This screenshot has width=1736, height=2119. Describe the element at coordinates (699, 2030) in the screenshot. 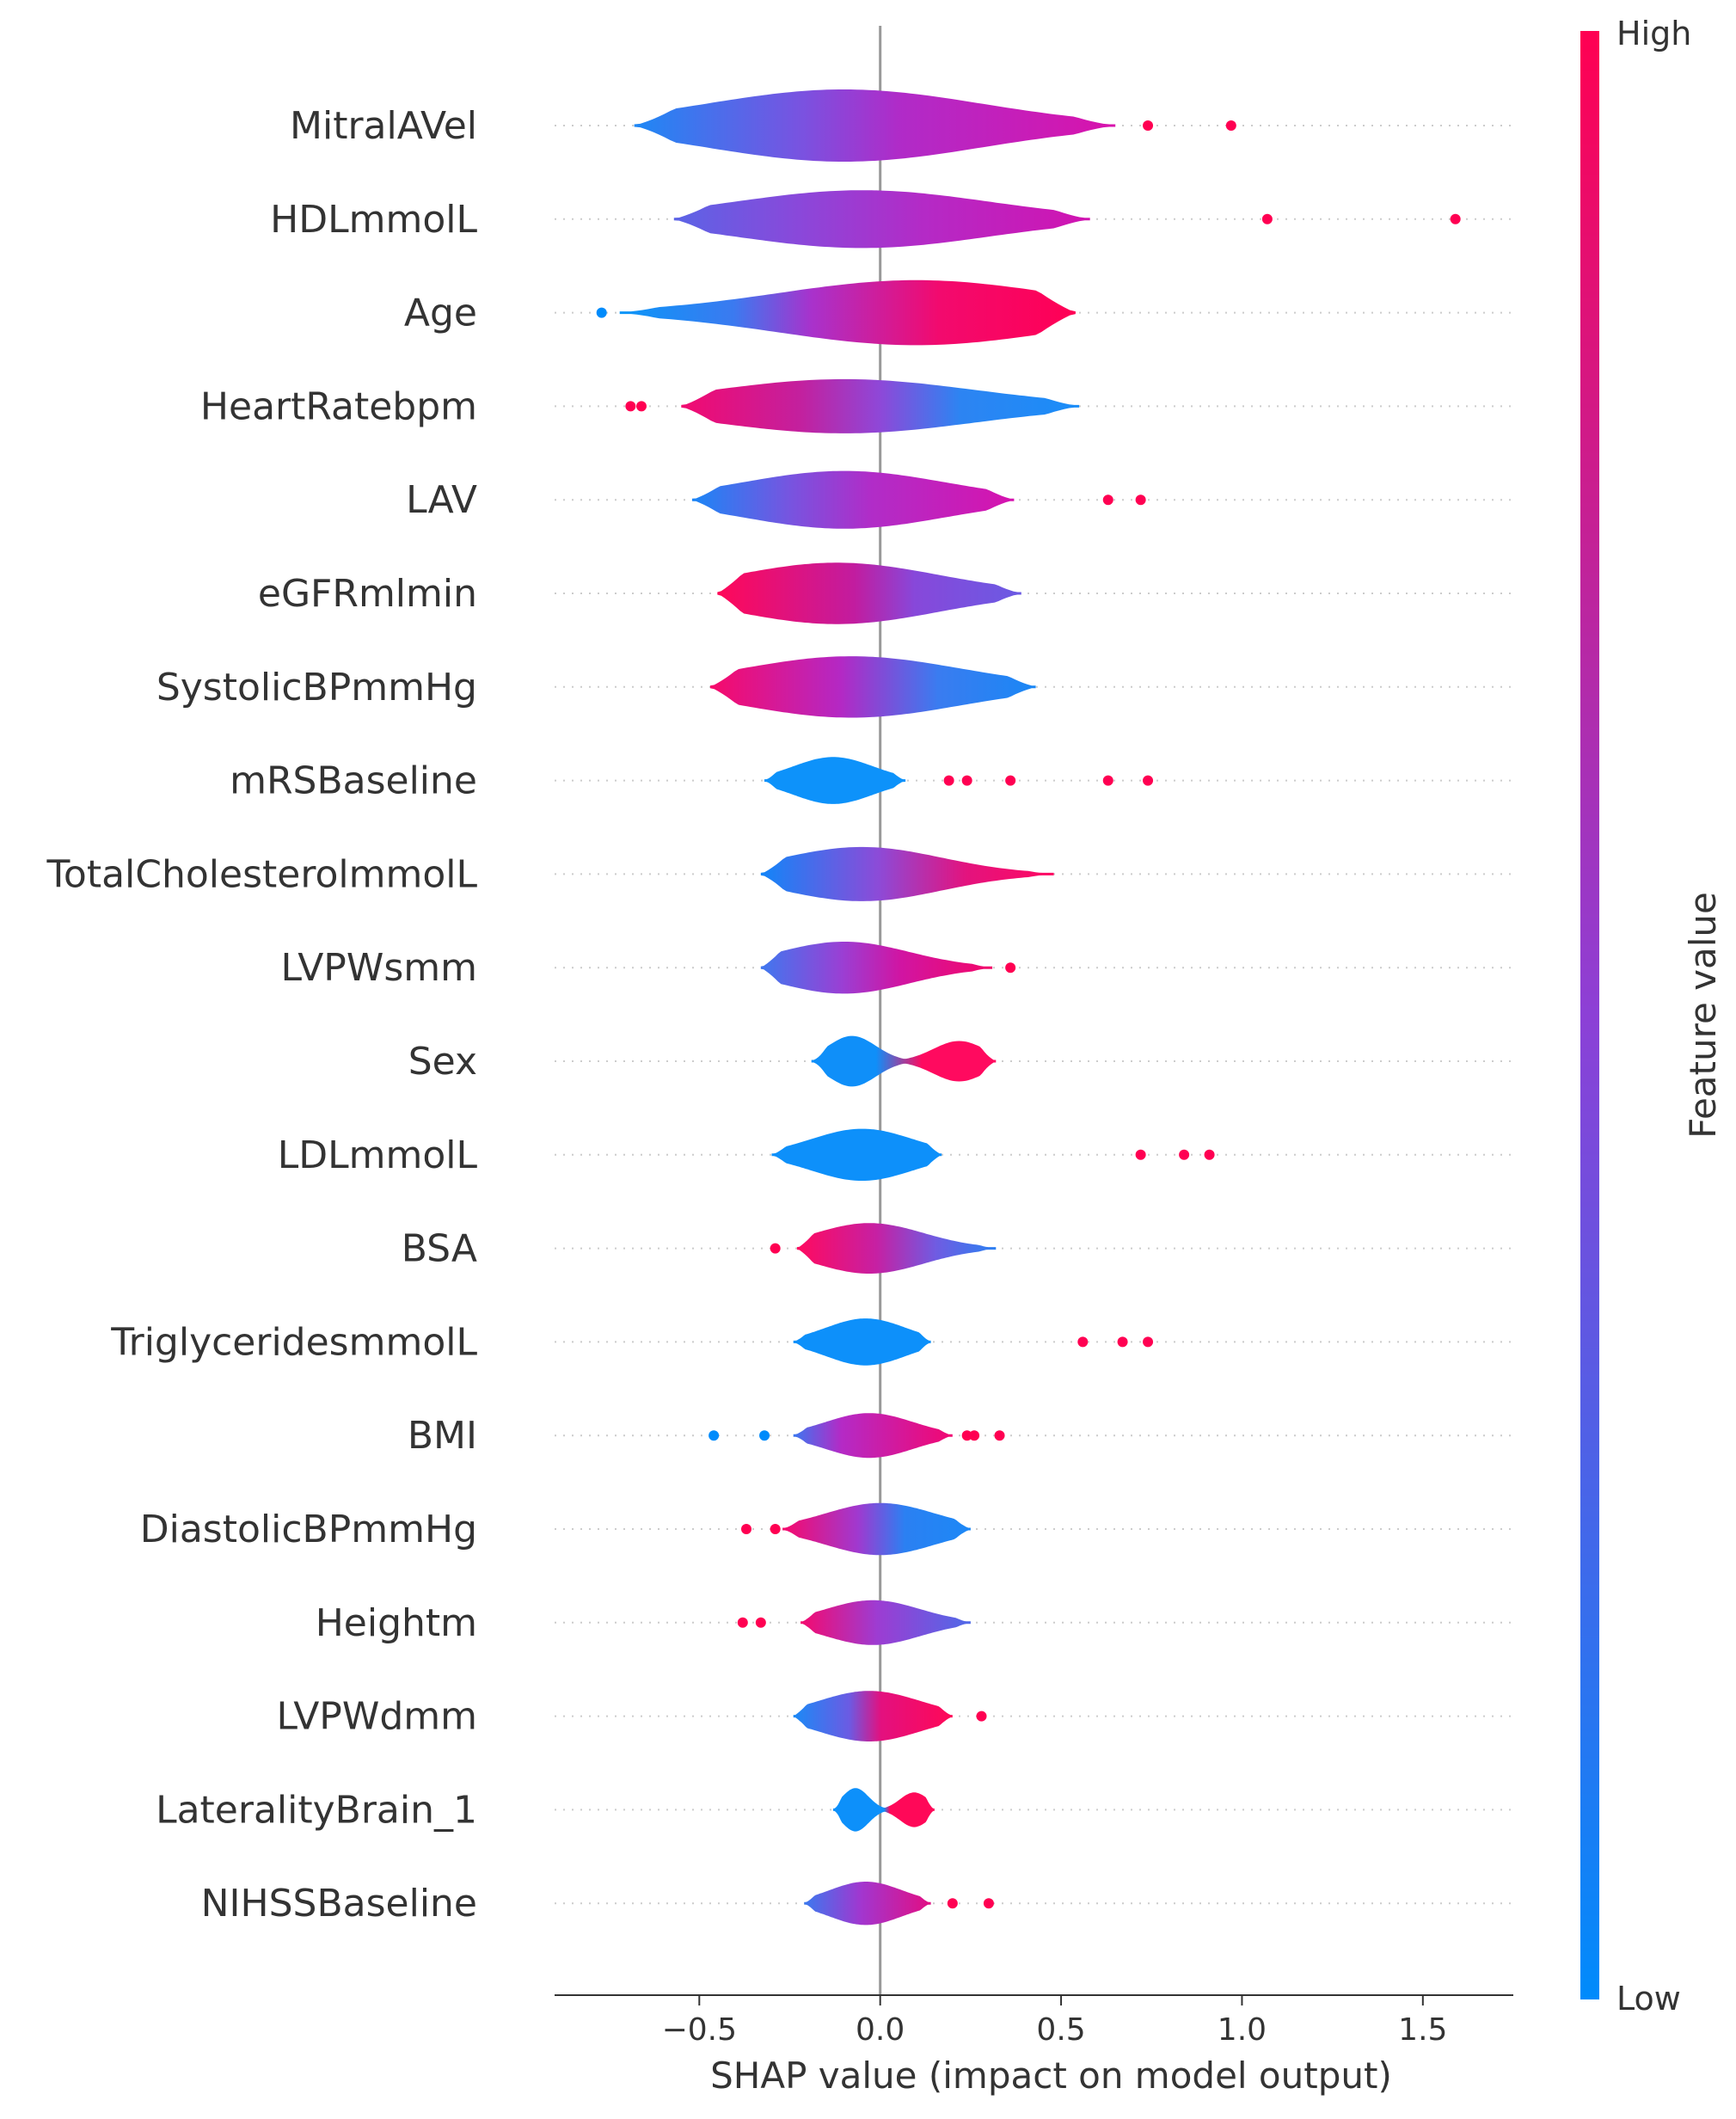

I see `x-tick-label: −0.5` at that location.